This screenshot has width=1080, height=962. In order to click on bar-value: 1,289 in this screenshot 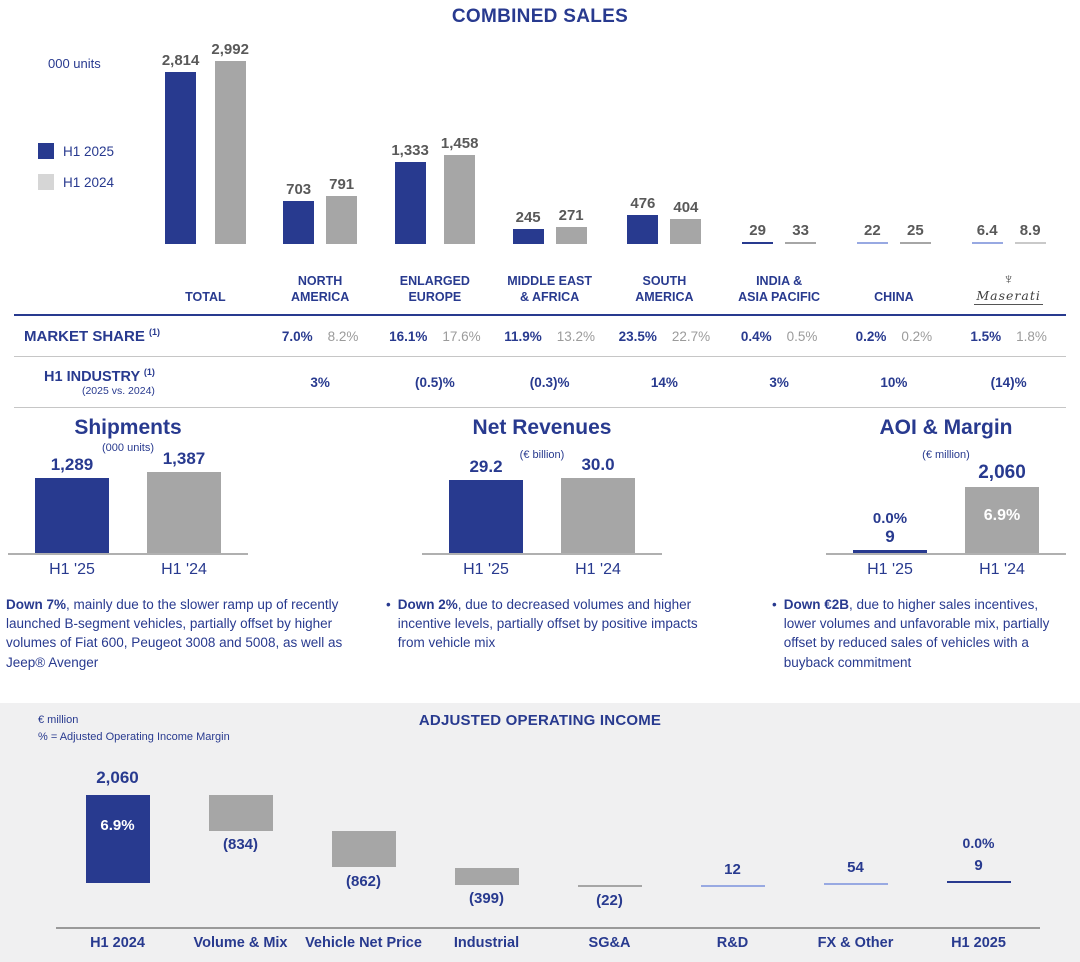, I will do `click(72, 465)`.